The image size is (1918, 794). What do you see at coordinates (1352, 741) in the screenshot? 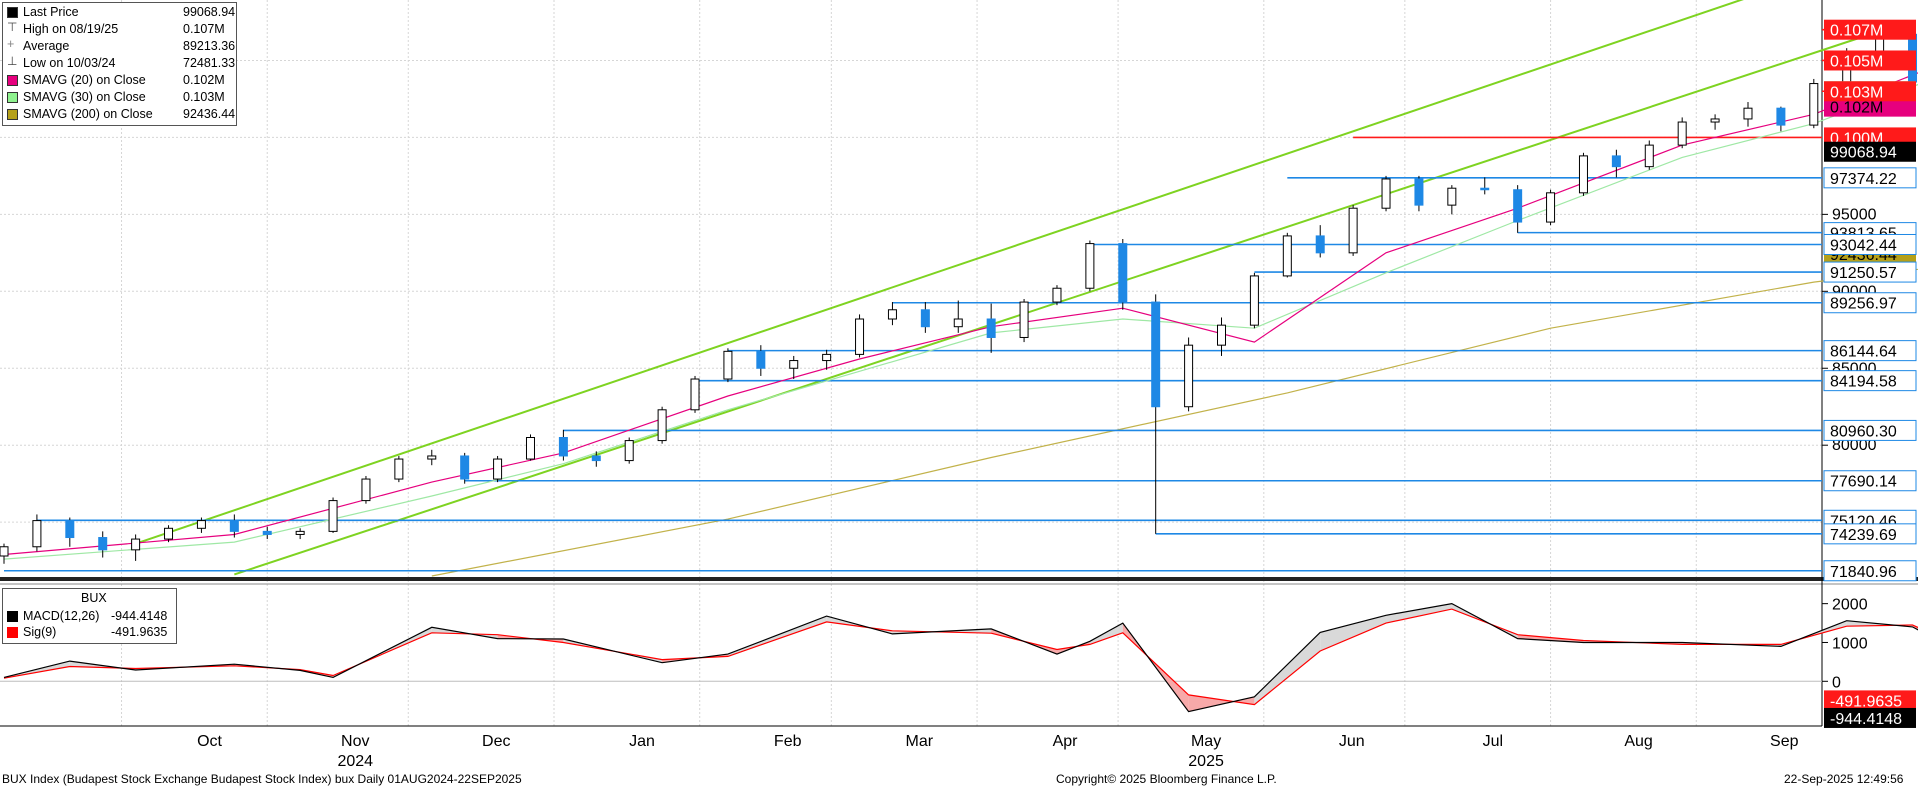
I see `month-label-8: Jun` at bounding box center [1352, 741].